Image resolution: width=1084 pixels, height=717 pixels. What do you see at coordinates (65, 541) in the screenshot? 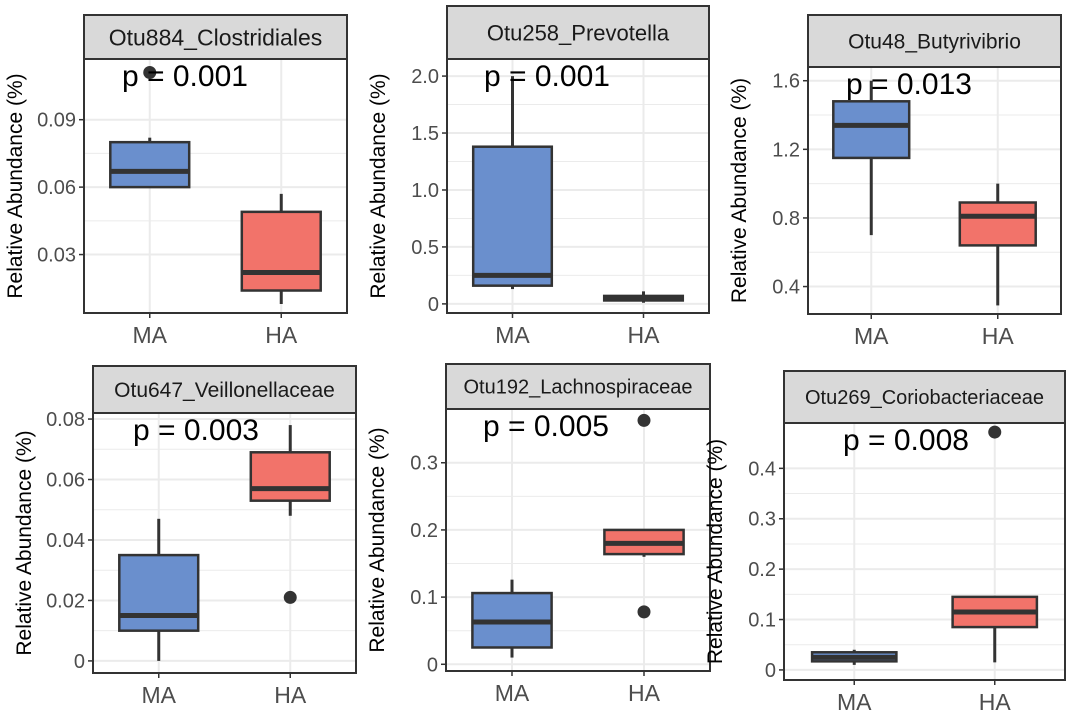
I see `y-tick-label: 0.04` at bounding box center [65, 541].